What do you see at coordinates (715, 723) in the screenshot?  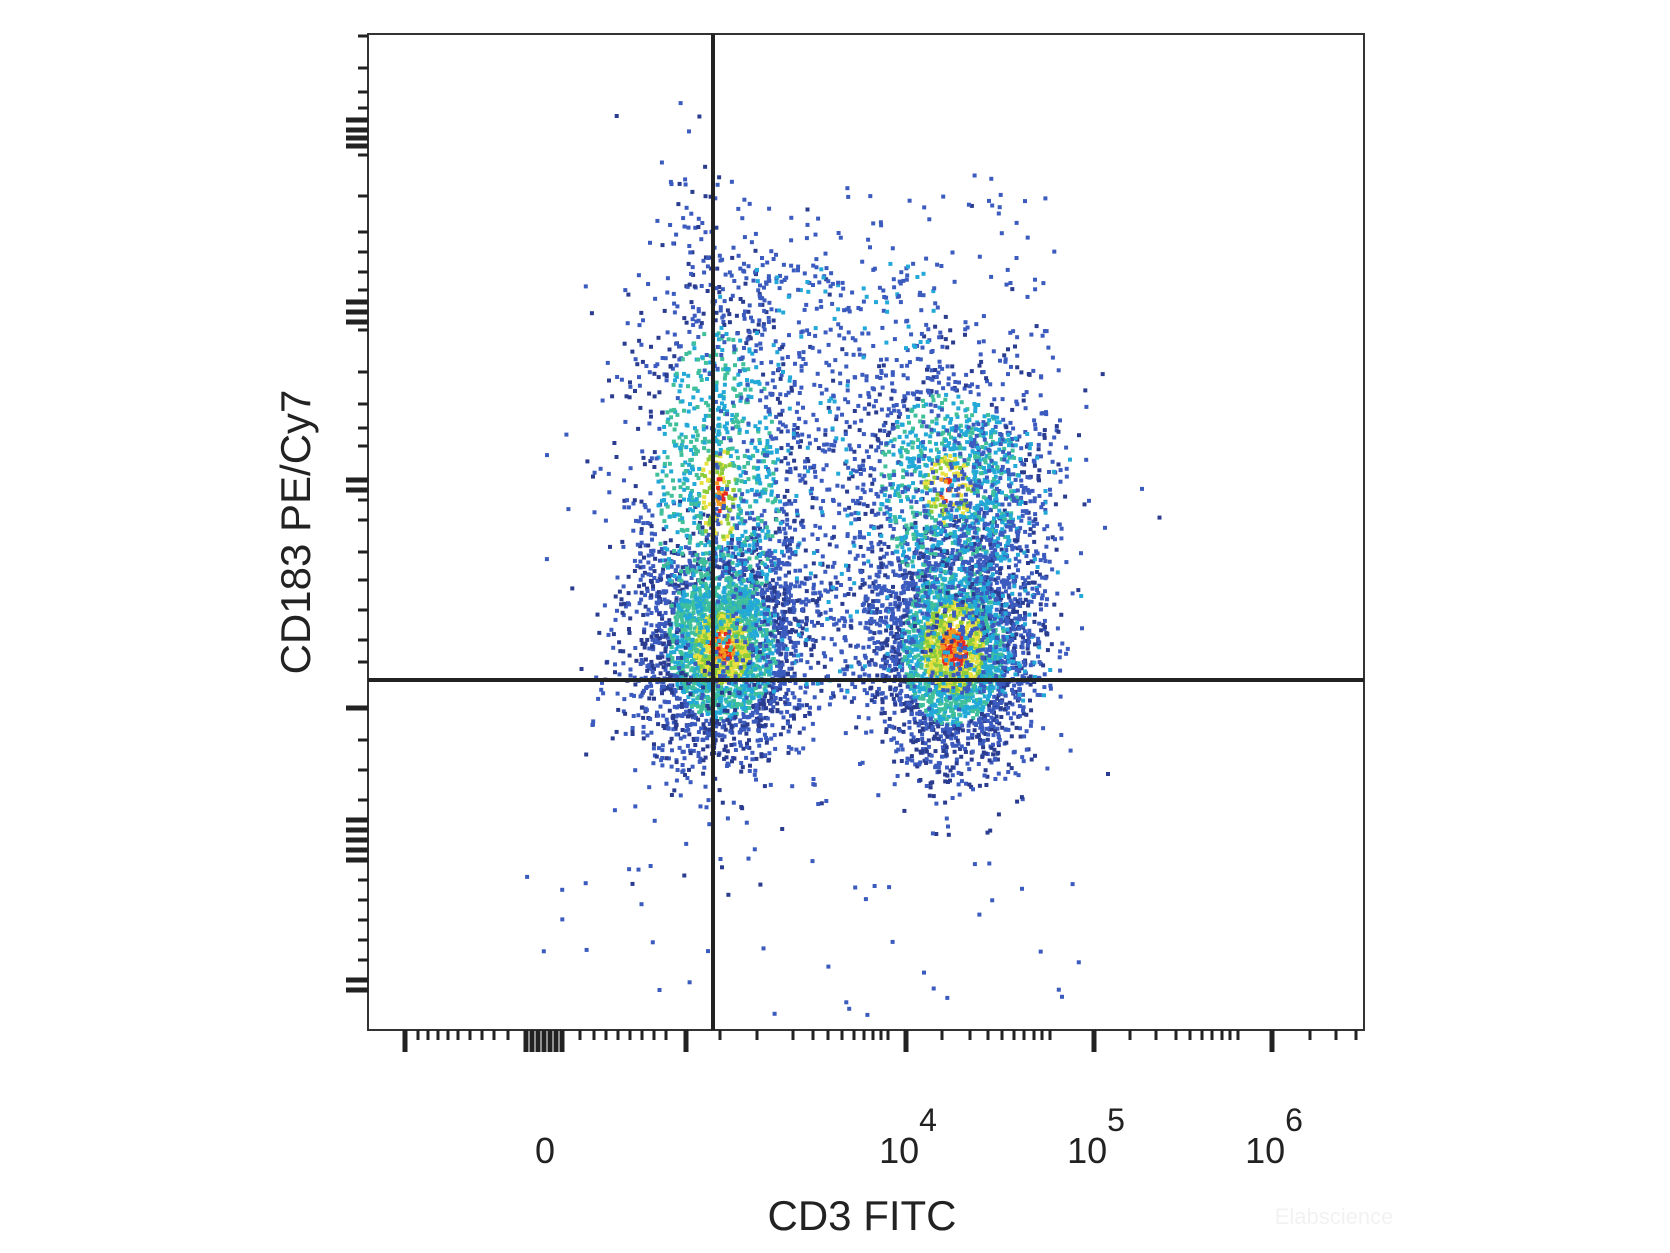 I see `event-dot-1936` at bounding box center [715, 723].